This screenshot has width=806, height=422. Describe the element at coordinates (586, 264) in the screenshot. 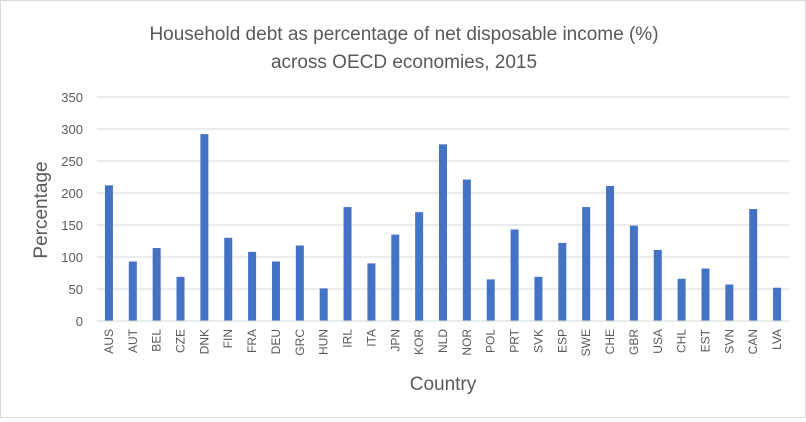

I see `bar-swe` at that location.